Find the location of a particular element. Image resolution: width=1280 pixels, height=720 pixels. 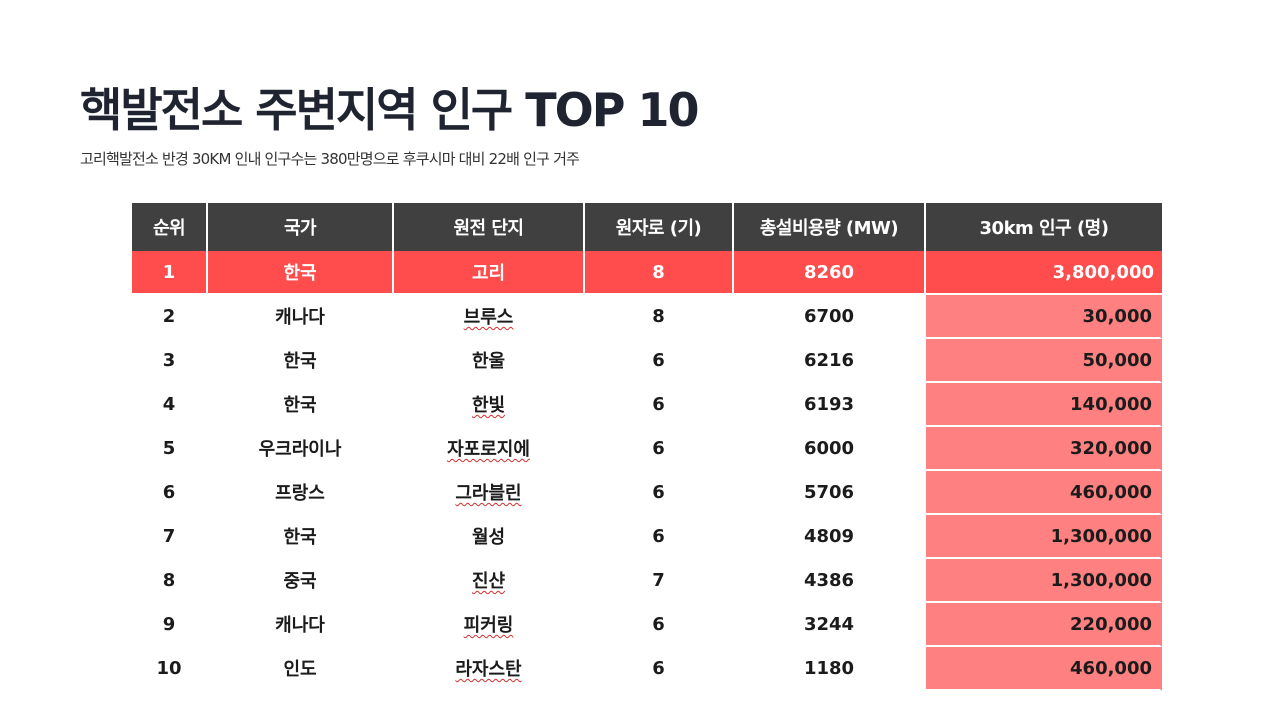

population-cell: 220,000 is located at coordinates (1044, 625).